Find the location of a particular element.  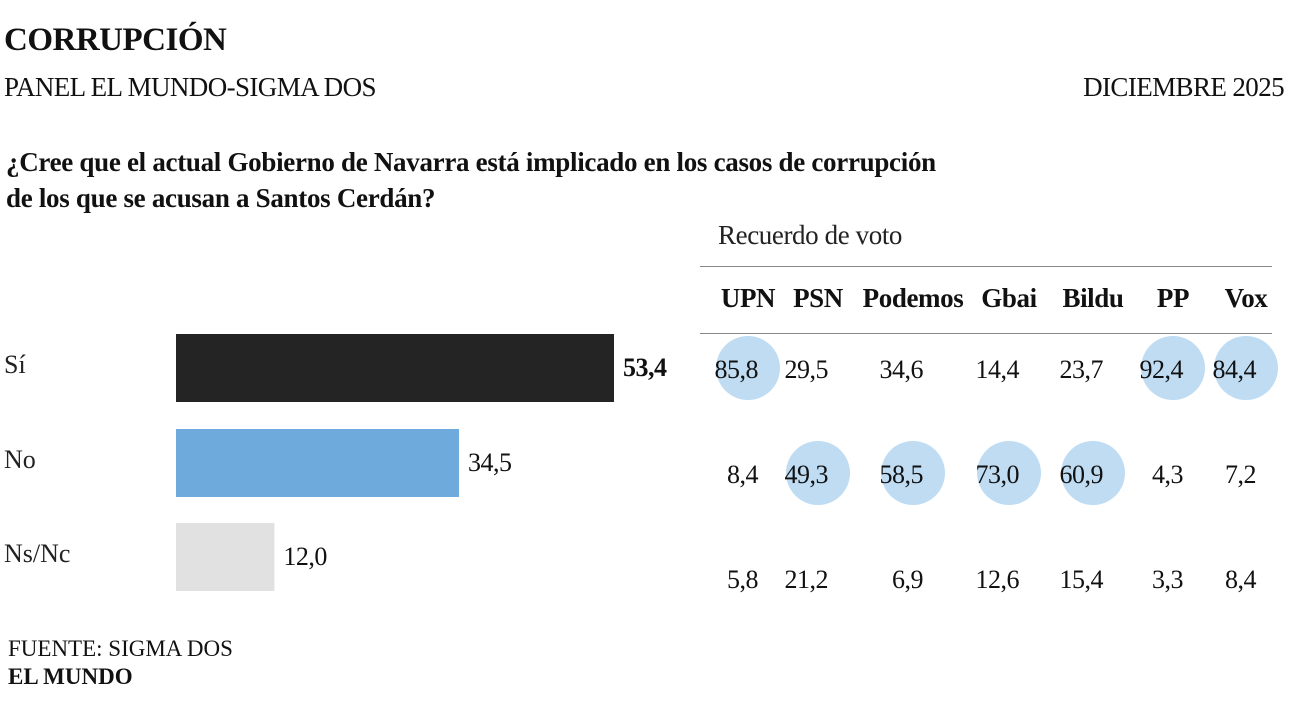

chart-date: DICIEMBRE 2025 is located at coordinates (1183, 87).